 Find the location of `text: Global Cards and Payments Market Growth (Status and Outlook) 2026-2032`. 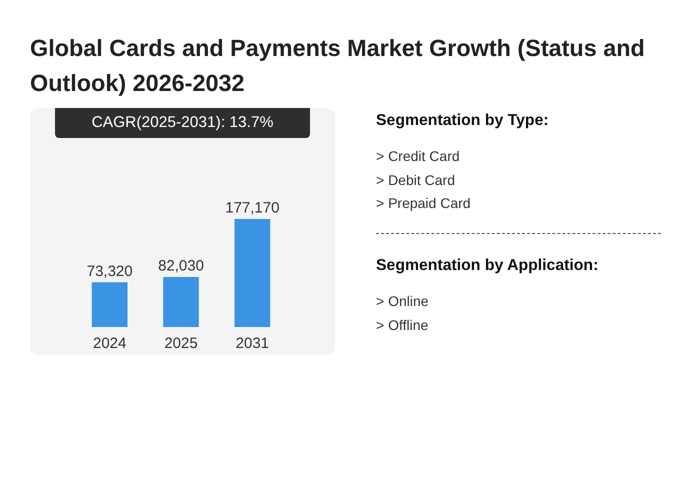

text: Global Cards and Payments Market Growth (Status and Outlook) 2026-2032 is located at coordinates (338, 66).